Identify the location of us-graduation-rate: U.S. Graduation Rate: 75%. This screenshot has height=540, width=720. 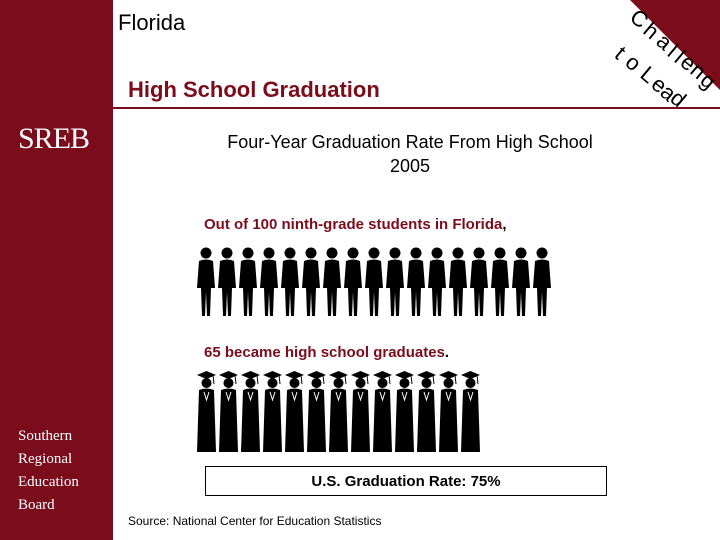
(406, 481).